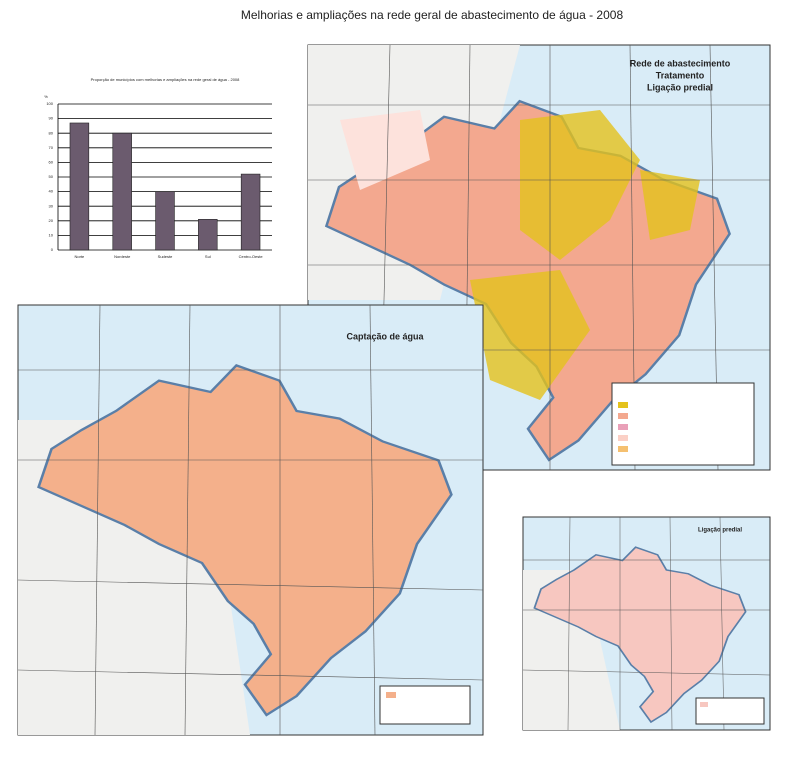 The width and height of the screenshot is (800, 762). Describe the element at coordinates (49, 103) in the screenshot. I see `y-tick-label: 100` at that location.